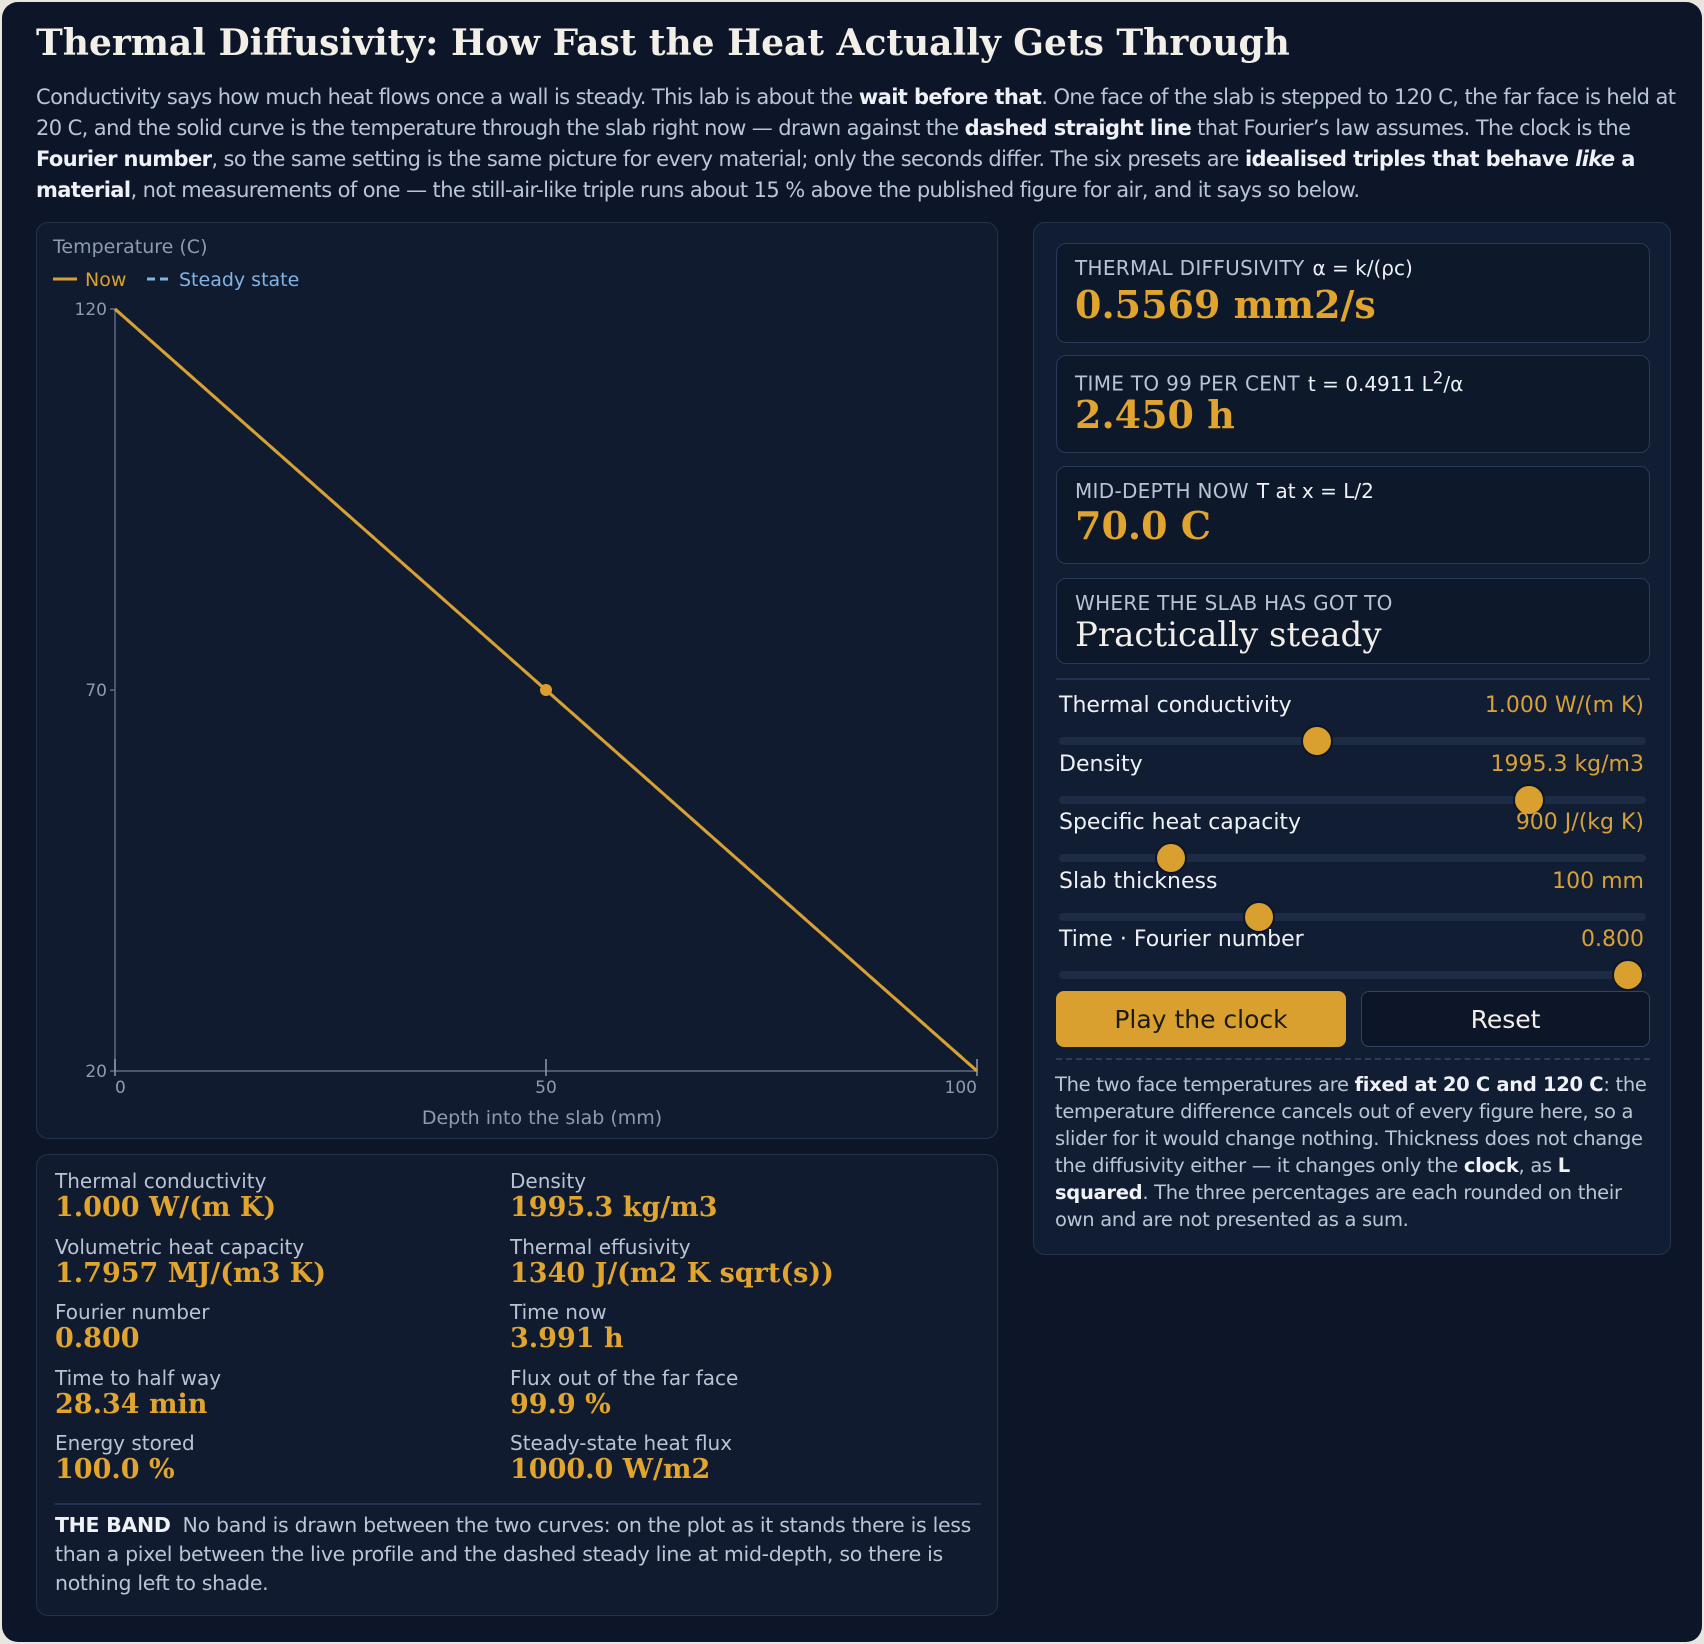 The image size is (1704, 1644). What do you see at coordinates (1234, 603) in the screenshot?
I see `kpi-label: WHERE THE SLAB HAS GOT TO` at bounding box center [1234, 603].